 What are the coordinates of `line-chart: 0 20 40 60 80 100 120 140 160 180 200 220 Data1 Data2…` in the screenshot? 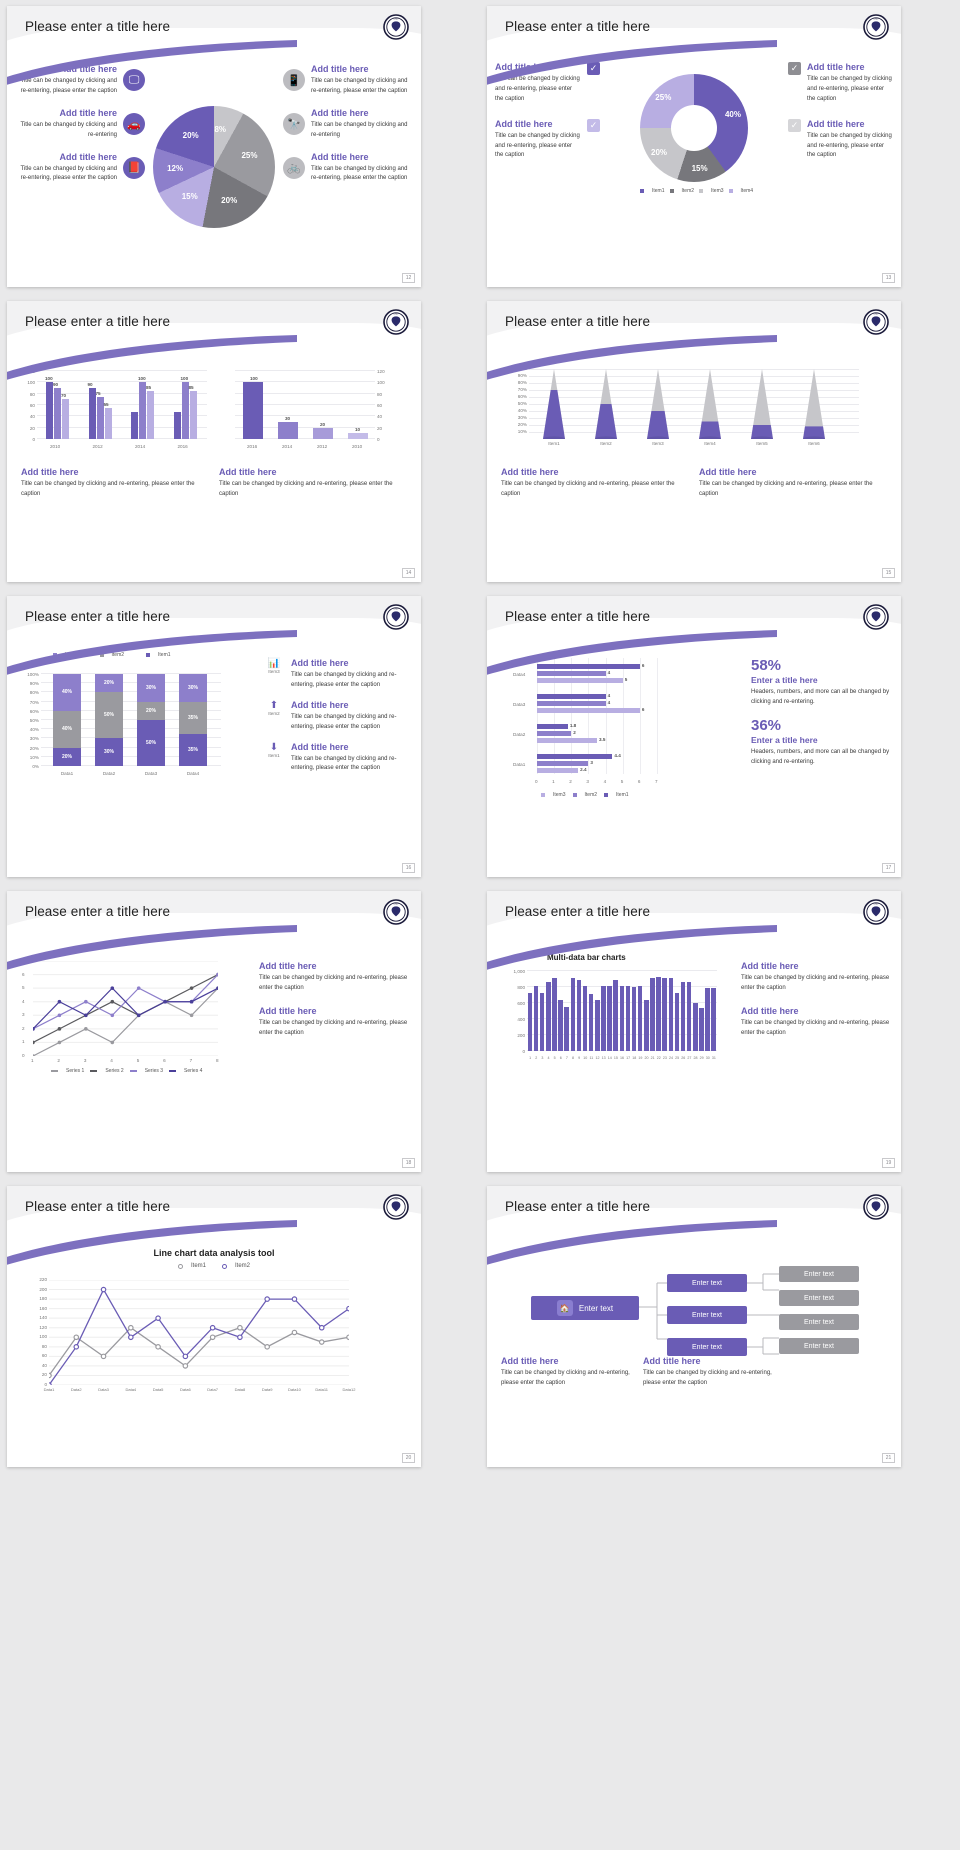 It's located at (197, 1334).